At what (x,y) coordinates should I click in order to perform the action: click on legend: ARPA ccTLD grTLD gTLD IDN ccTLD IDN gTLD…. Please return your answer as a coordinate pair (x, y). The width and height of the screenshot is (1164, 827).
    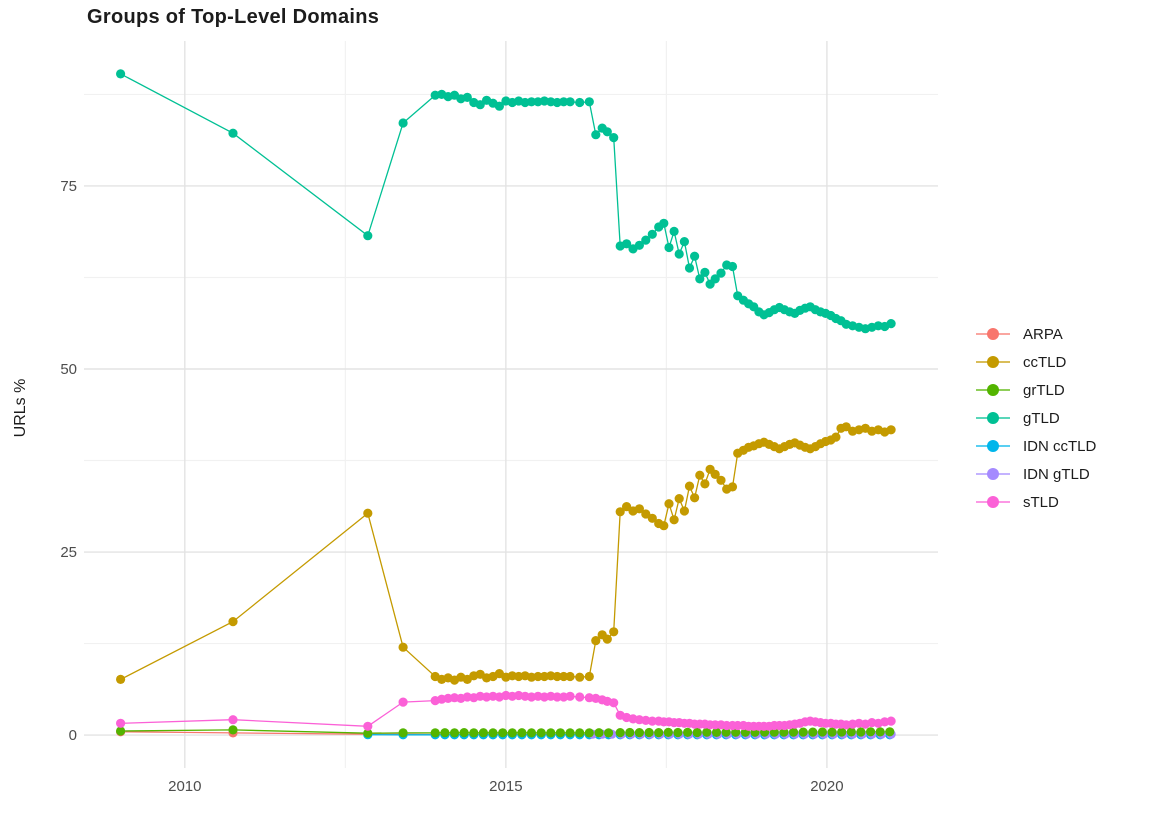
    Looking at the image, I should click on (1036, 418).